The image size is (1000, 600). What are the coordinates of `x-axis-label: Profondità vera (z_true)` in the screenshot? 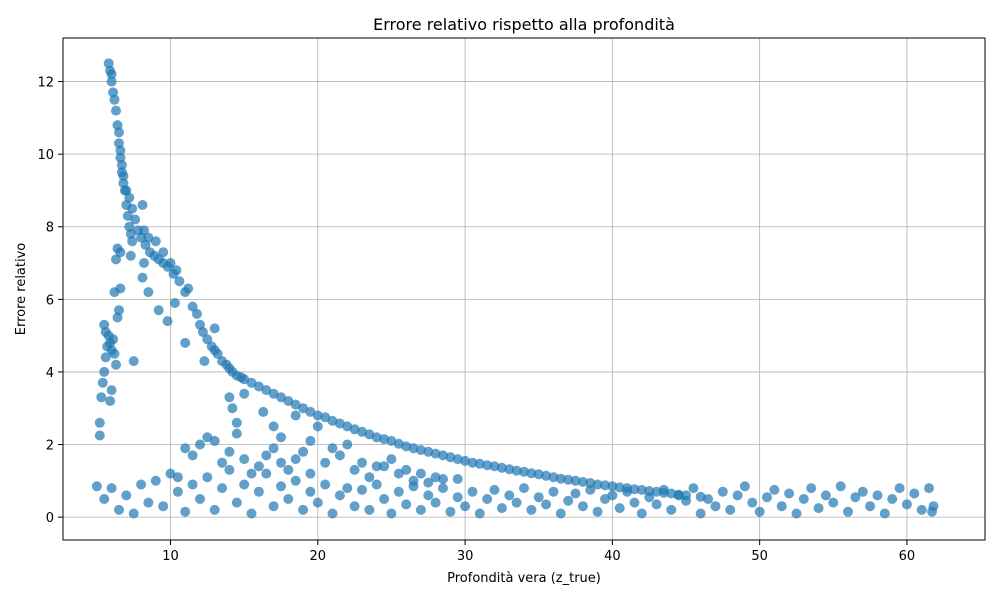 It's located at (524, 578).